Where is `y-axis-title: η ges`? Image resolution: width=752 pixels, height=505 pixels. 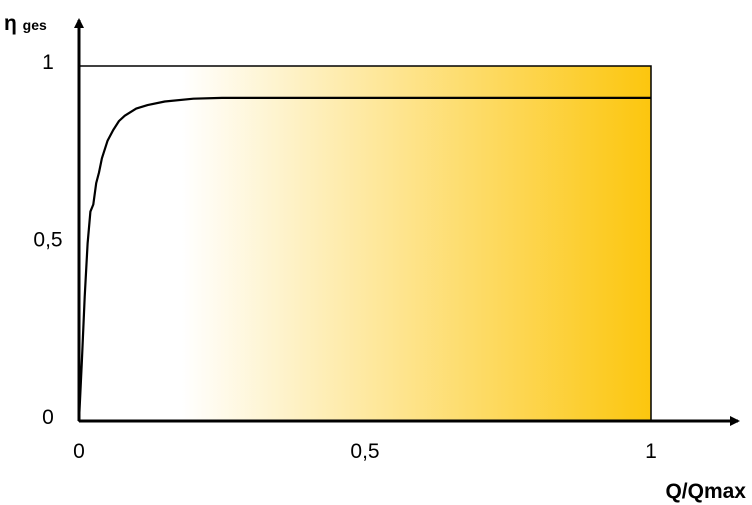
y-axis-title: η ges is located at coordinates (25, 23).